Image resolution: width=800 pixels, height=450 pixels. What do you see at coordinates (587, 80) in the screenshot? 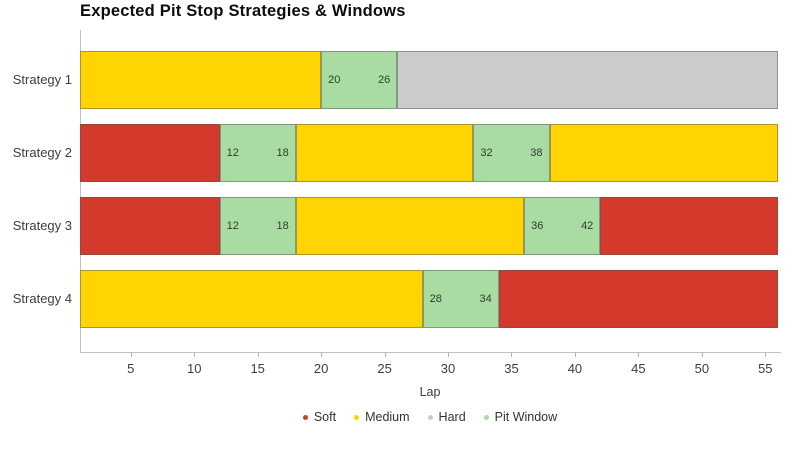
I see `stint-segment-hard` at bounding box center [587, 80].